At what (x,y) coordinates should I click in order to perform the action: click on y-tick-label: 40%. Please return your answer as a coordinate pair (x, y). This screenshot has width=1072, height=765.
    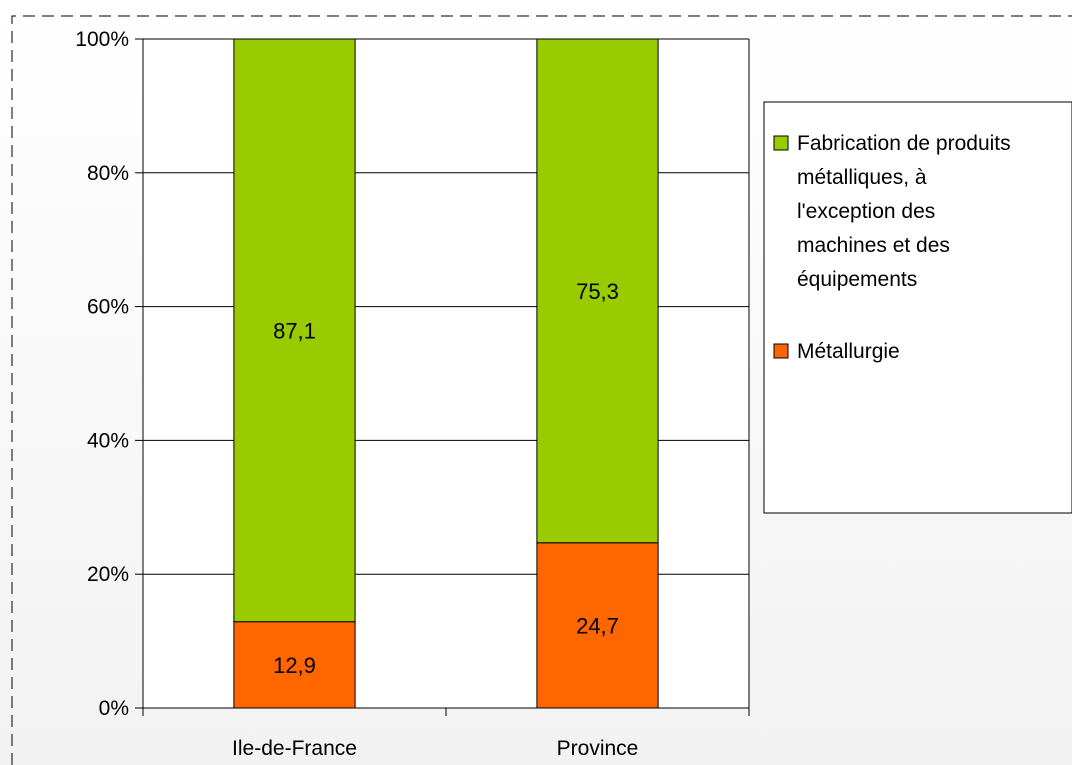
    Looking at the image, I should click on (108, 440).